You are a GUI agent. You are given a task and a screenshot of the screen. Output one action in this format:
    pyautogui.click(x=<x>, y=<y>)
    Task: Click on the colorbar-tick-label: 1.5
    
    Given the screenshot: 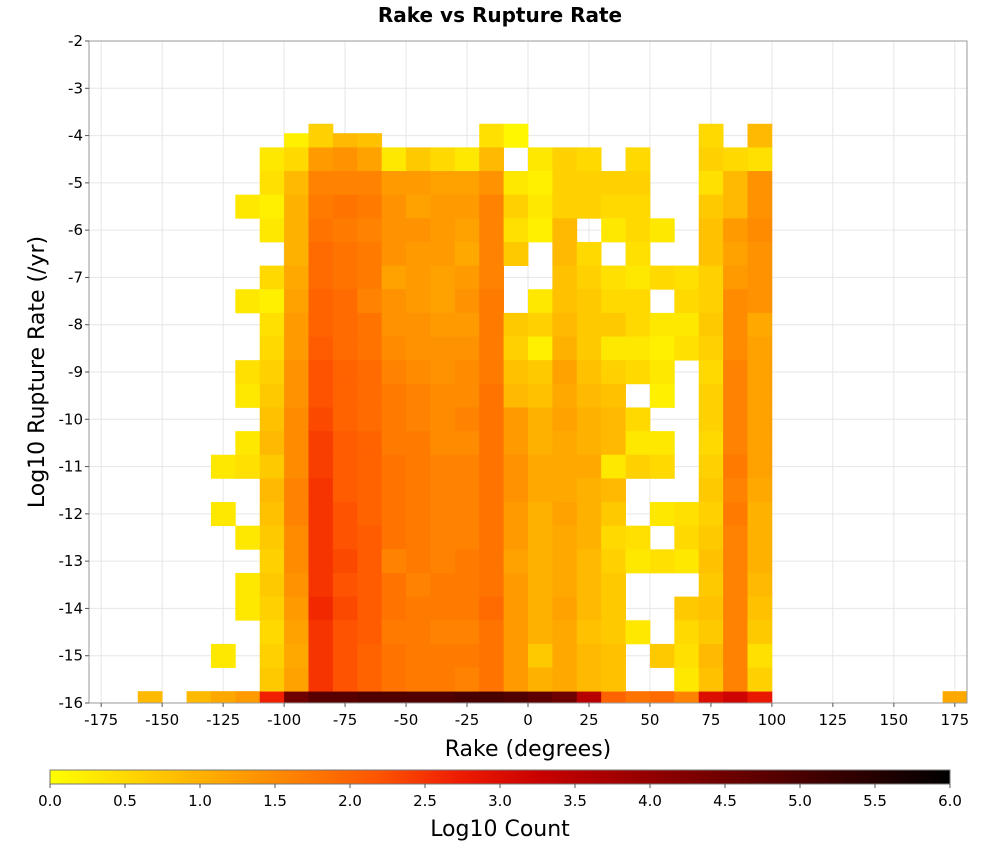 What is the action you would take?
    pyautogui.click(x=275, y=801)
    